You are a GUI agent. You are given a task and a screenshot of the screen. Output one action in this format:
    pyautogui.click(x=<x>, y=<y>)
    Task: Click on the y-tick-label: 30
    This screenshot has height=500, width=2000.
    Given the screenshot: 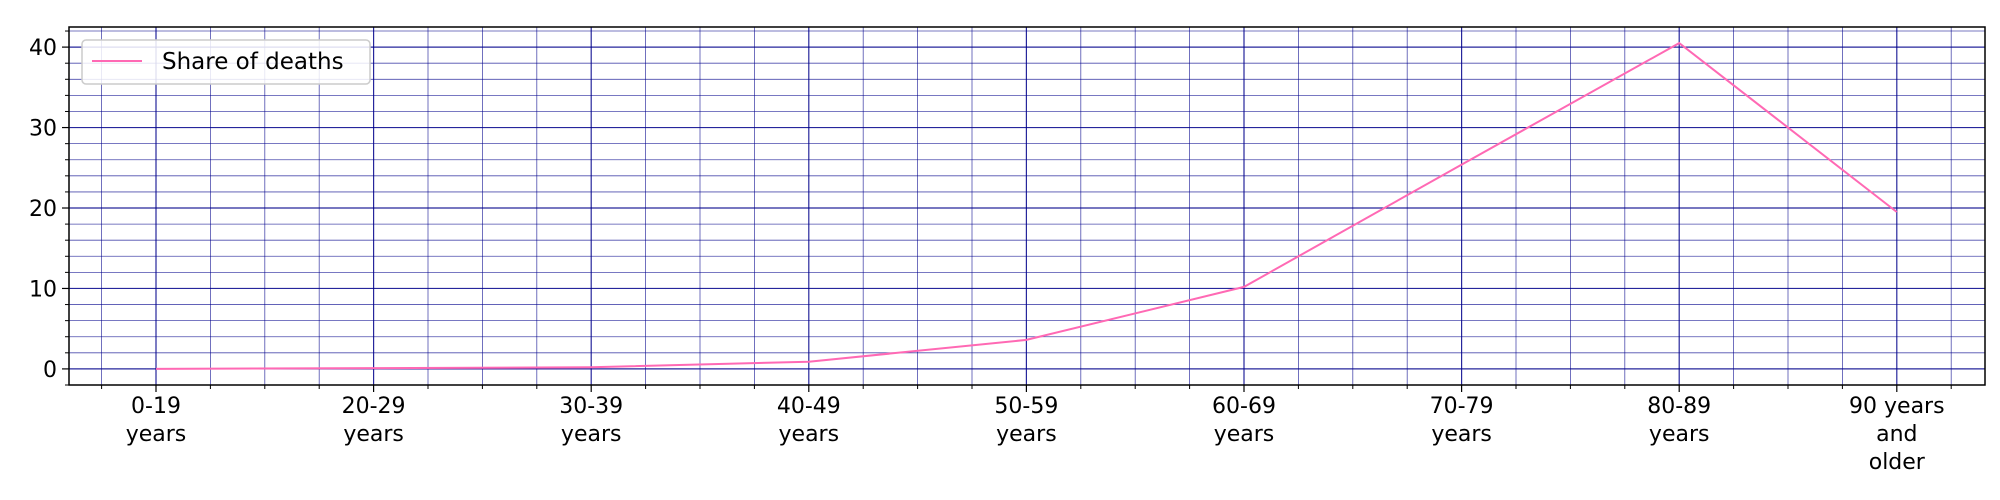 What is the action you would take?
    pyautogui.click(x=43, y=129)
    